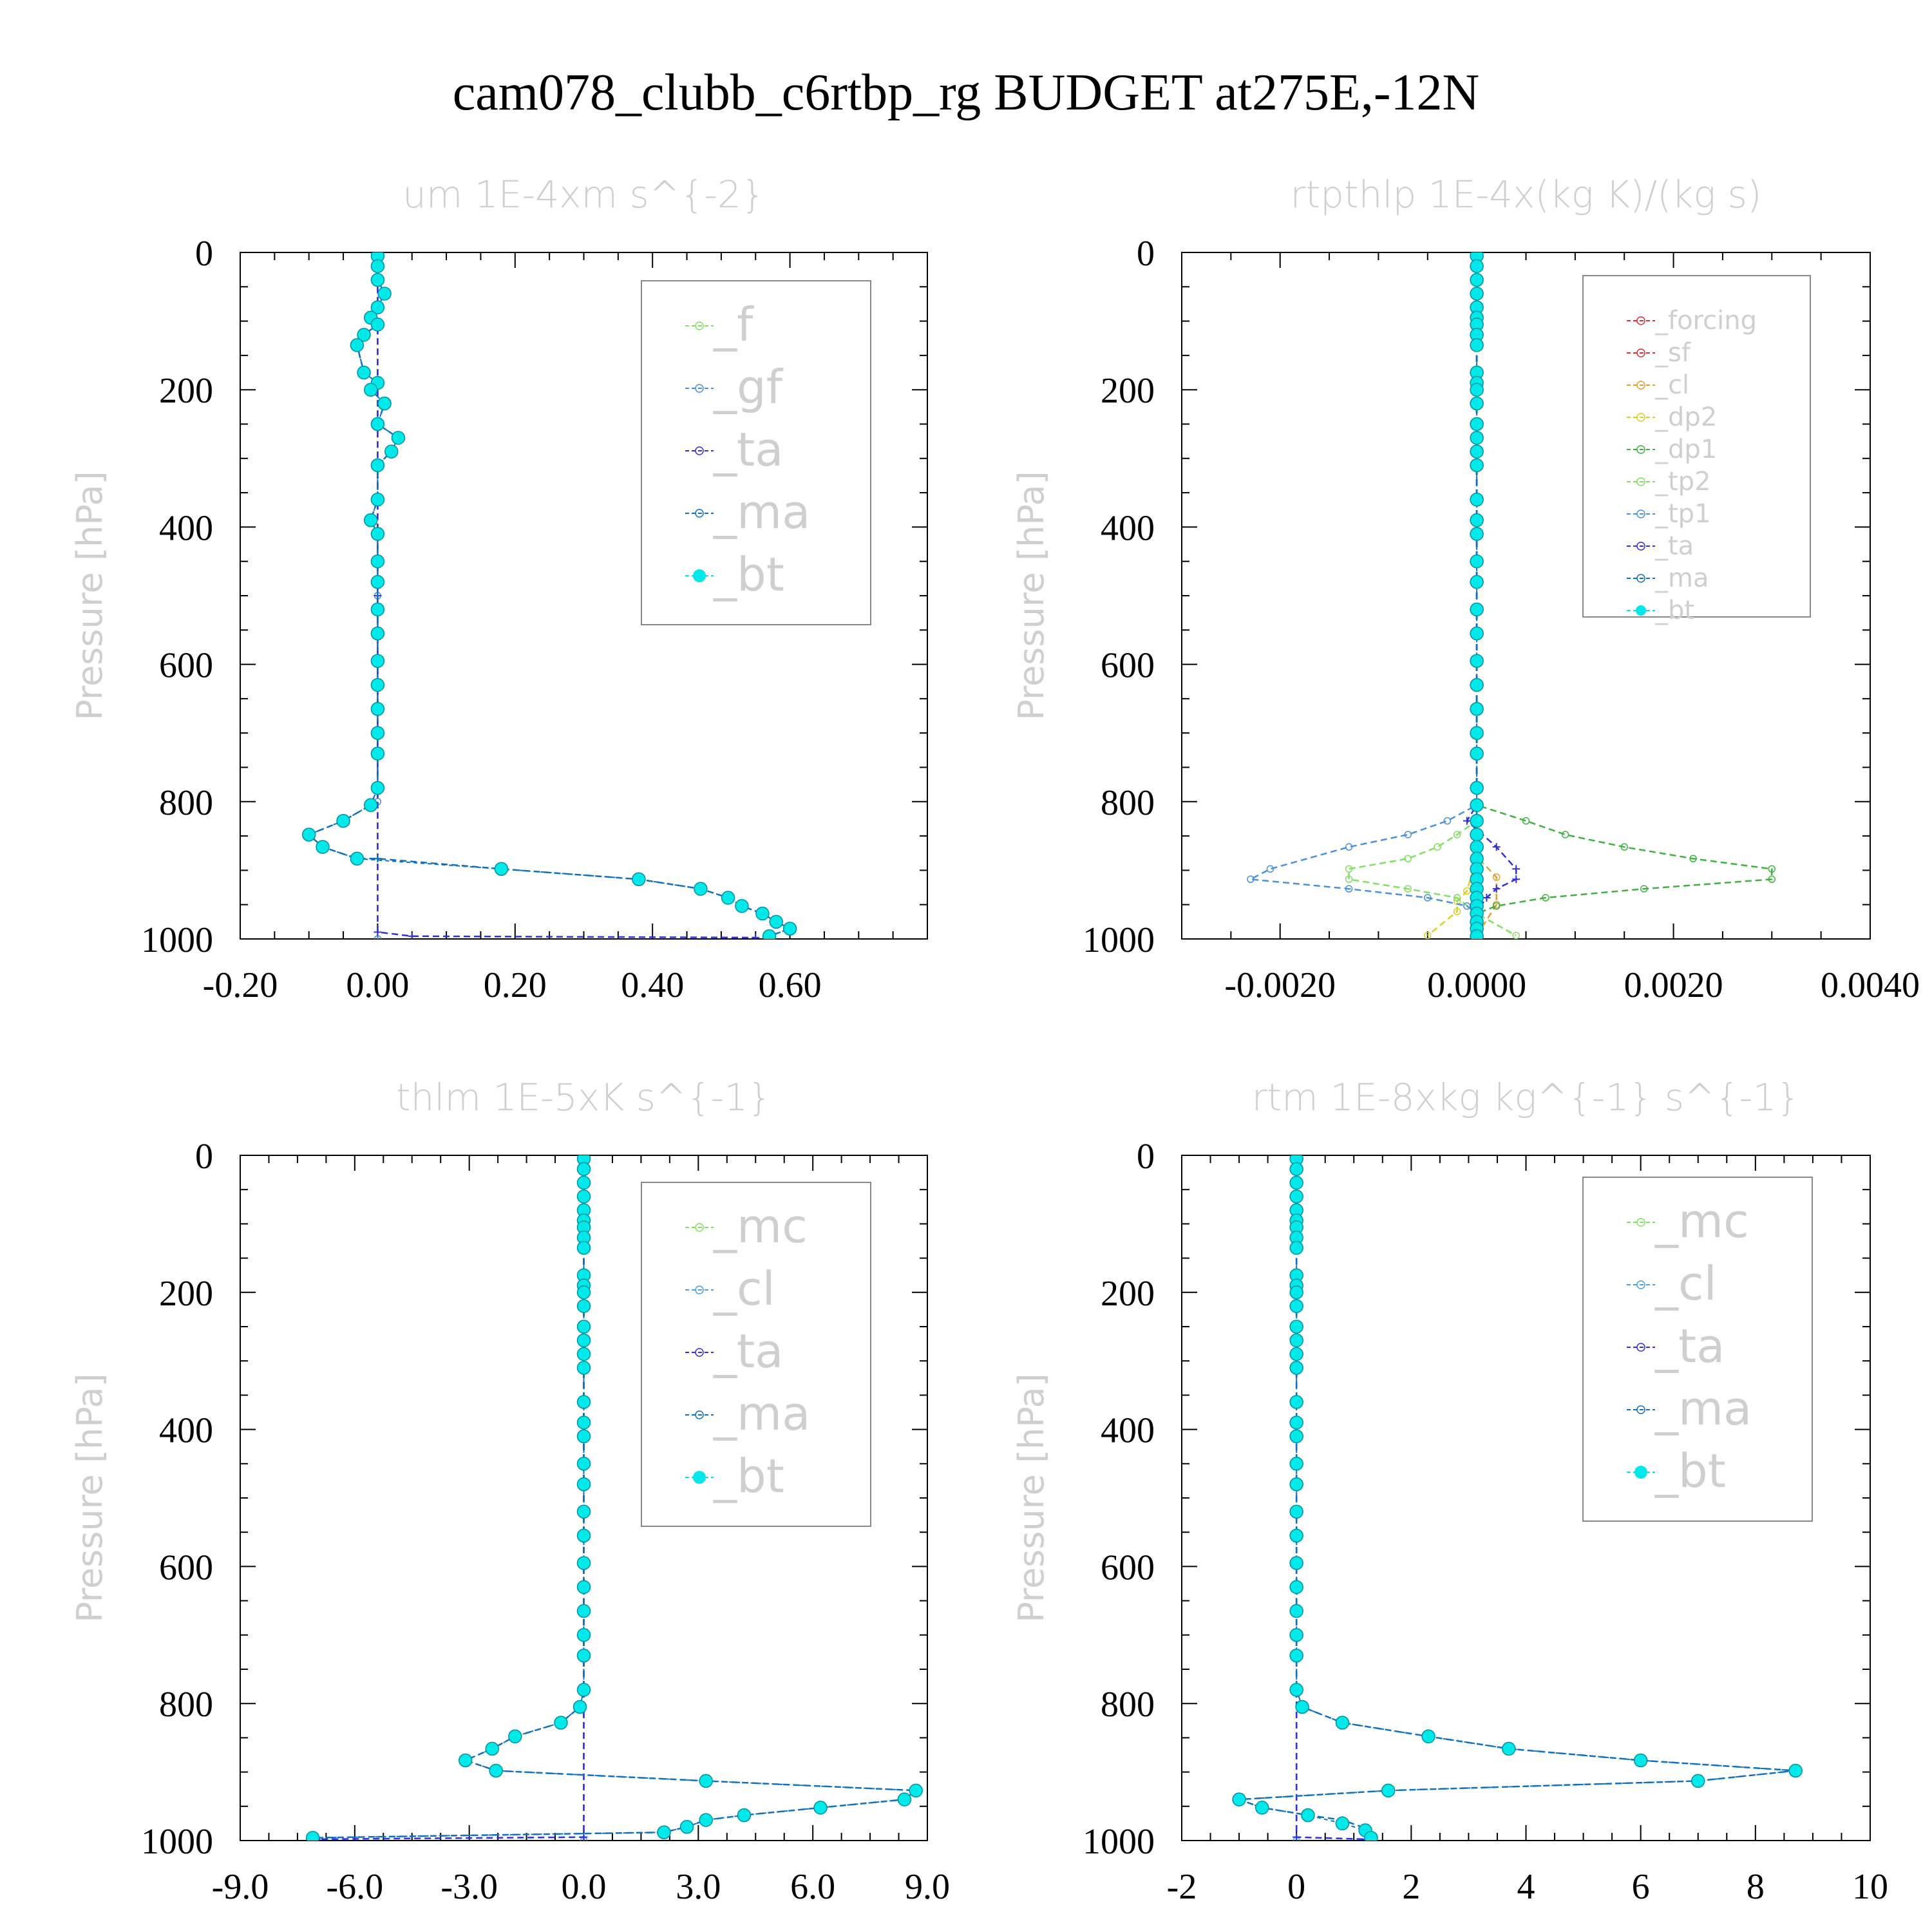  I want to click on x-tick-label: 0.0040, so click(1870, 985).